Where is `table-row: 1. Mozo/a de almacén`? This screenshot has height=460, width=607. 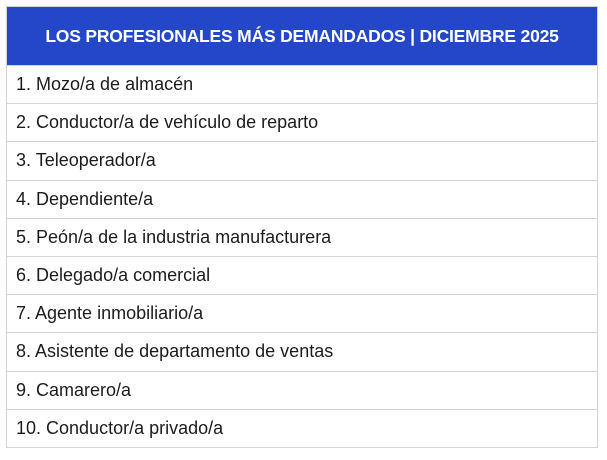
table-row: 1. Mozo/a de almacén is located at coordinates (302, 84).